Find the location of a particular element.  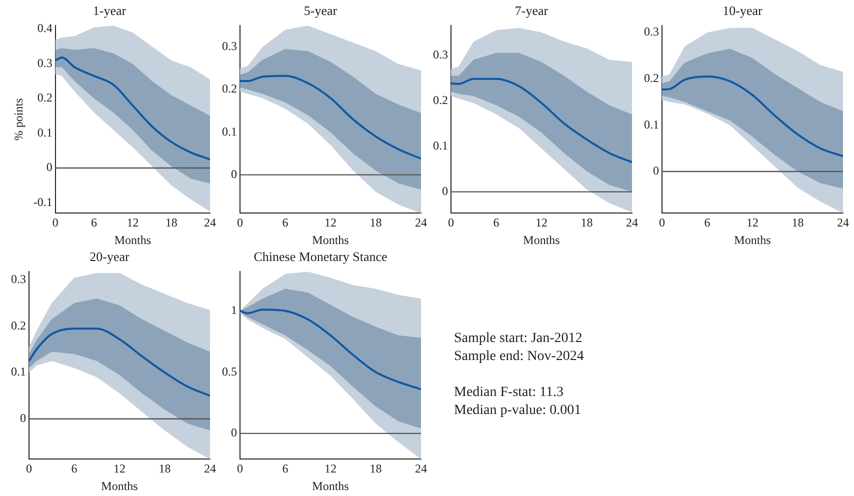

y-tick-label: 0.4 is located at coordinates (44, 28).